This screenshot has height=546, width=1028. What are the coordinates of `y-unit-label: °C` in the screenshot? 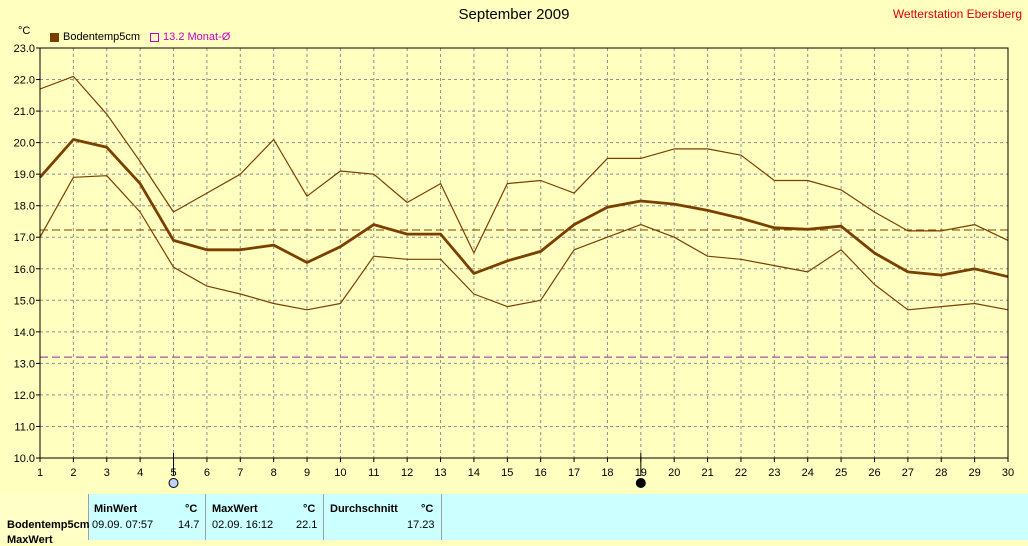 It's located at (24, 31).